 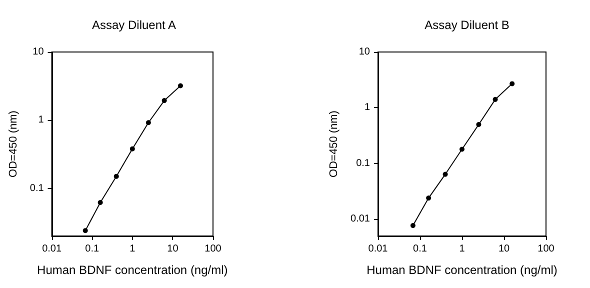 What do you see at coordinates (360, 219) in the screenshot?
I see `y-tick-label: 0.01` at bounding box center [360, 219].